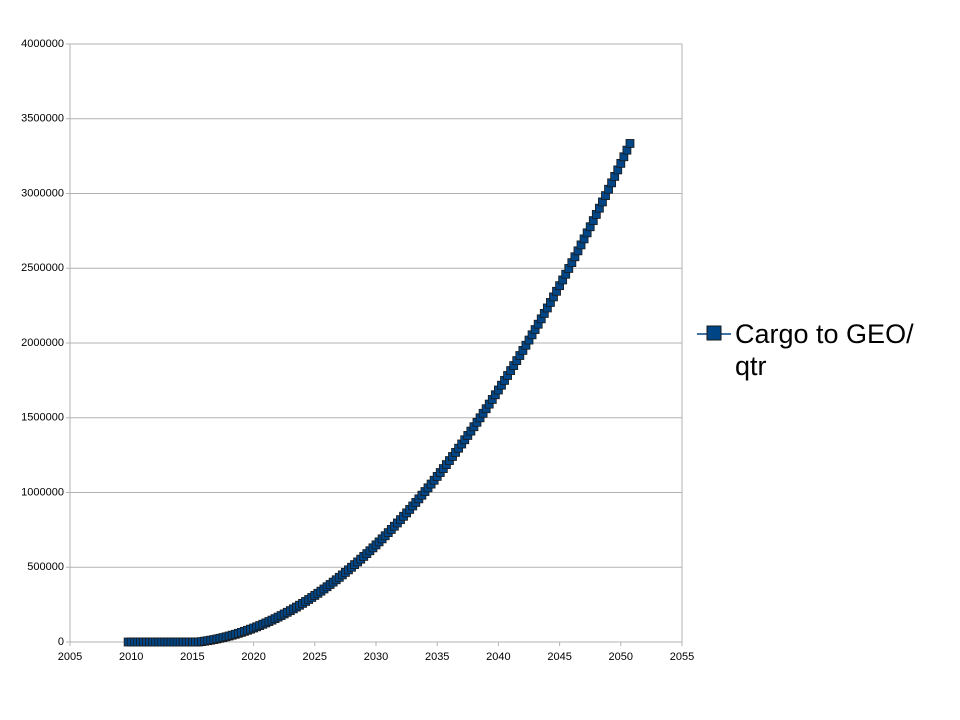 The image size is (960, 720). I want to click on x-tick-label: 2040, so click(498, 657).